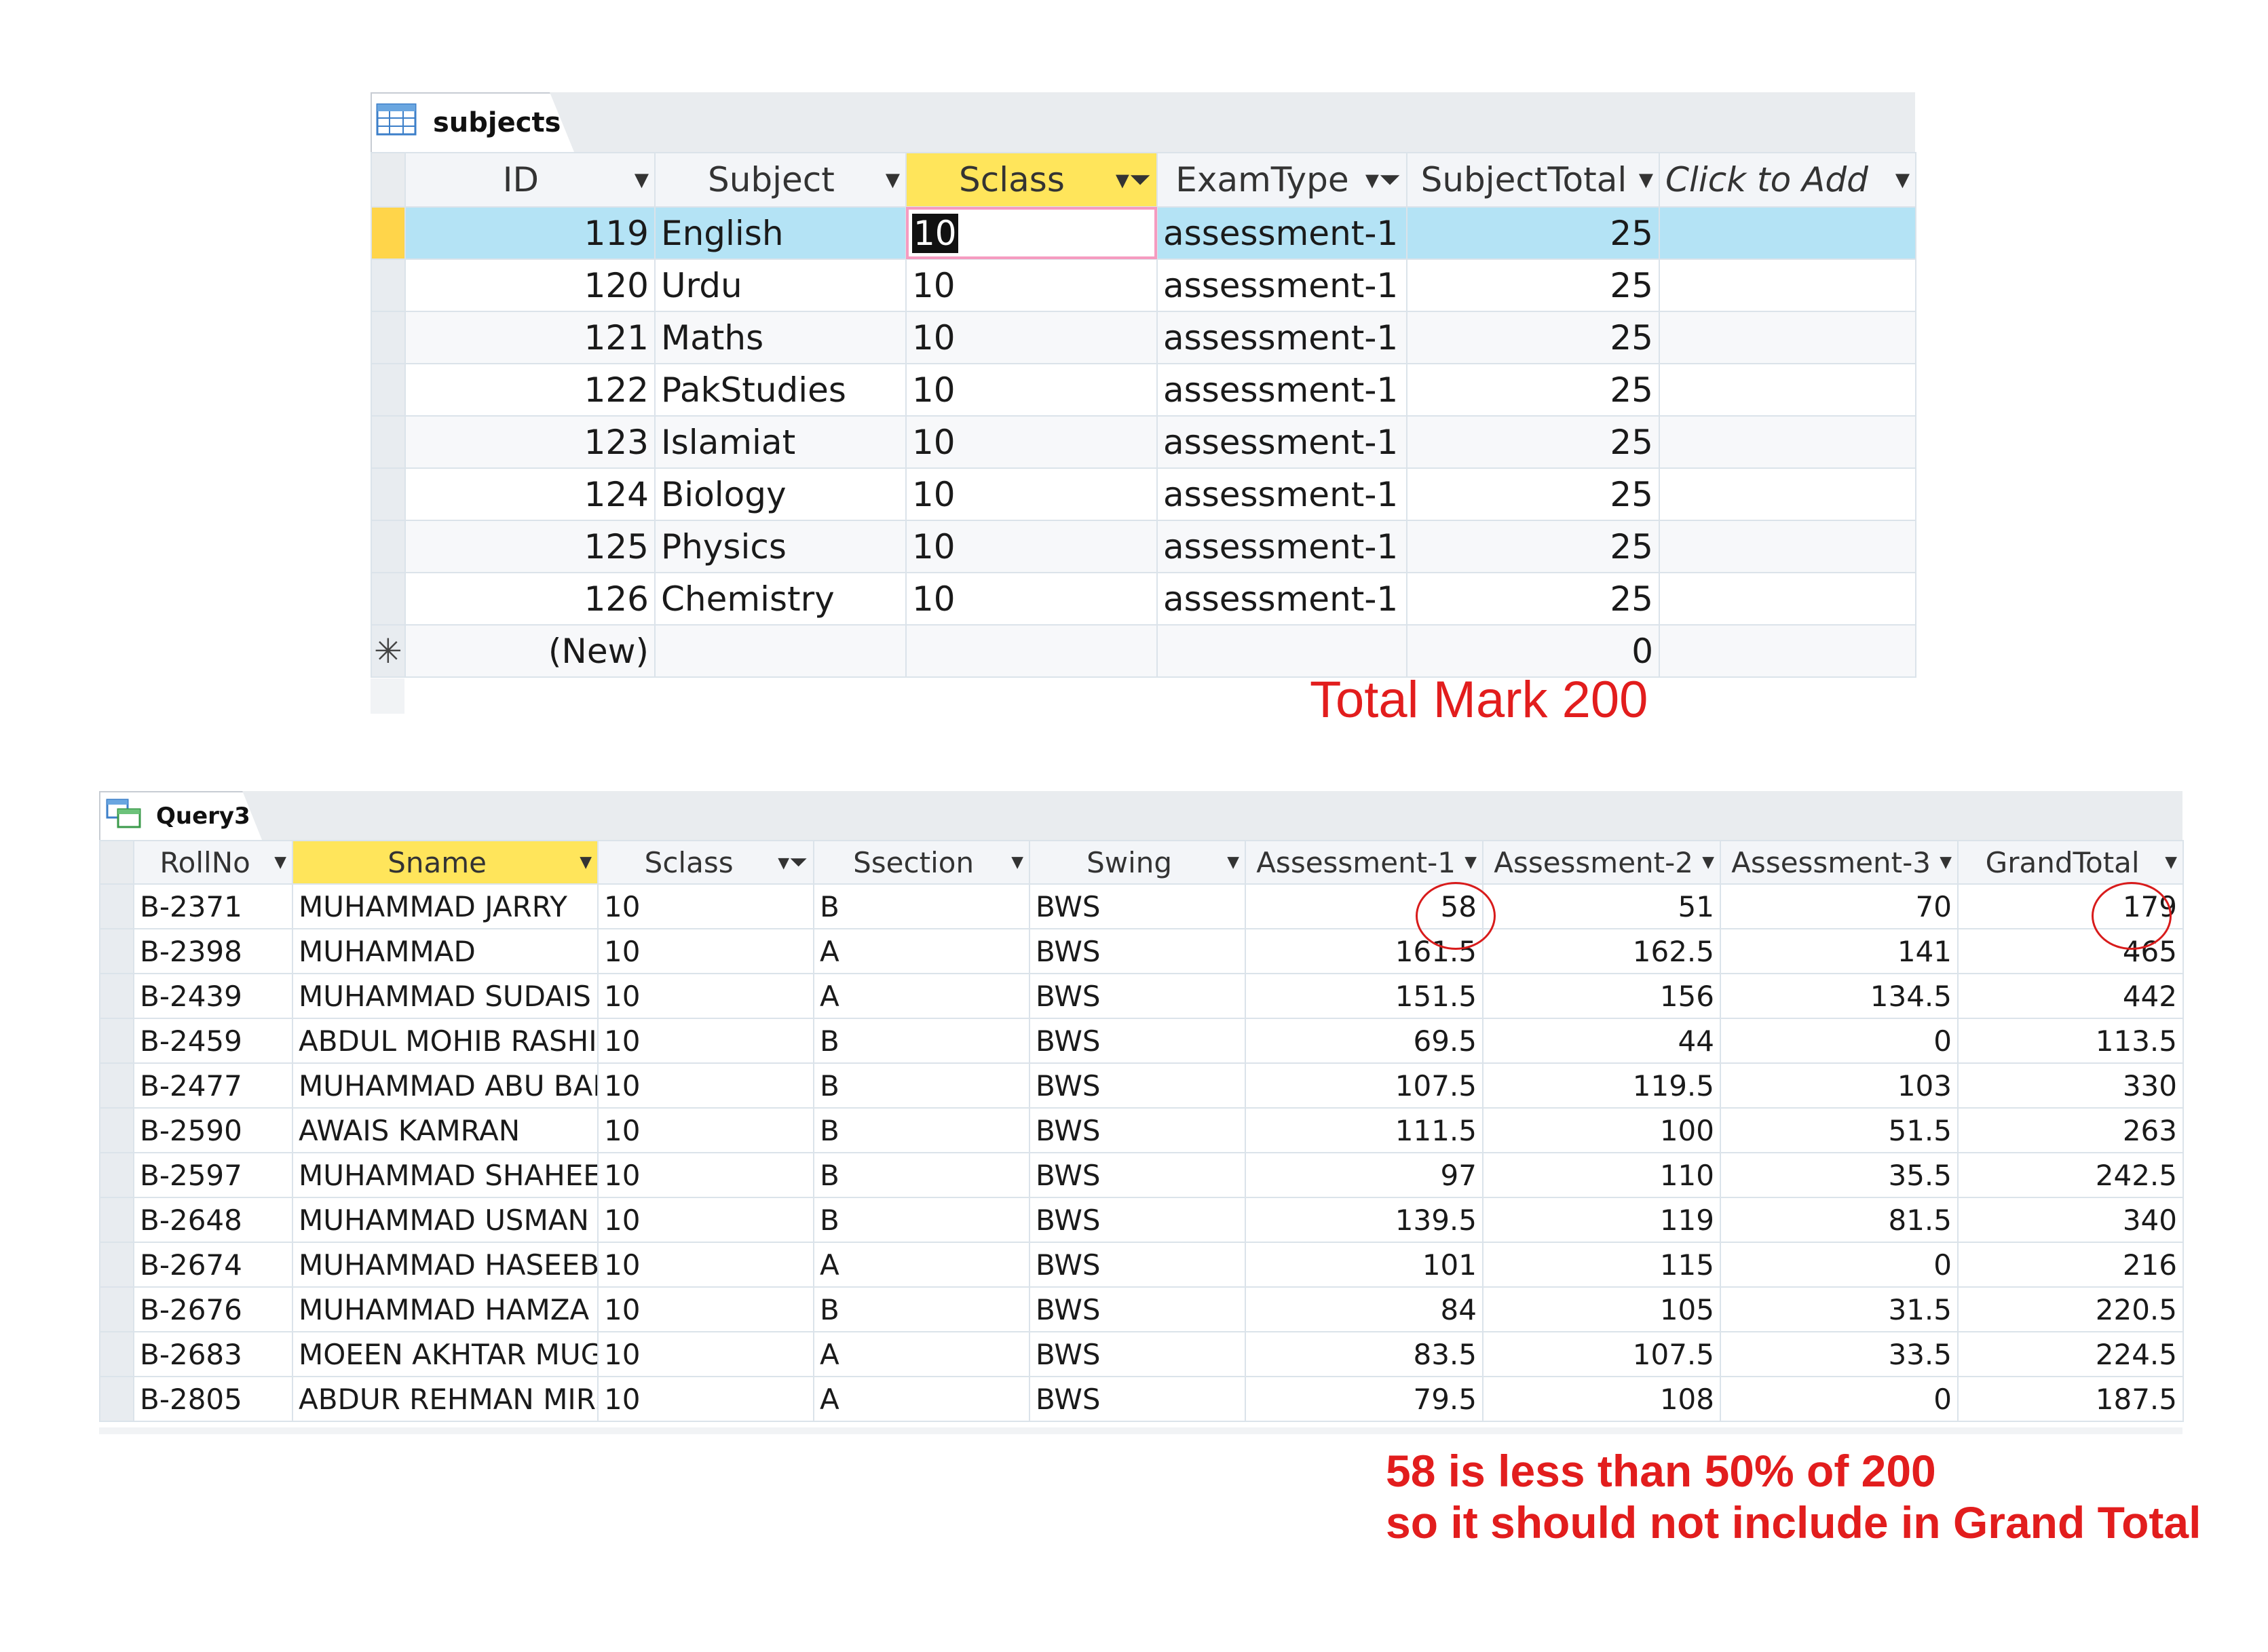  Describe the element at coordinates (2070, 1265) in the screenshot. I see `cell-grandtotal: 216` at that location.